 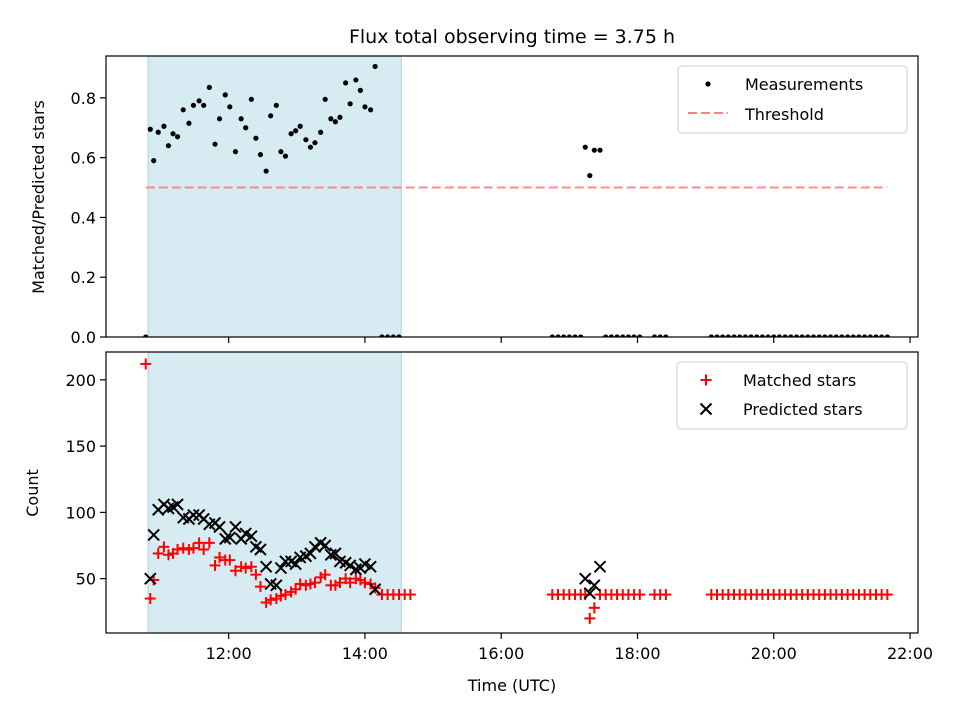 I want to click on x-tick-label: 14:00, so click(x=365, y=653).